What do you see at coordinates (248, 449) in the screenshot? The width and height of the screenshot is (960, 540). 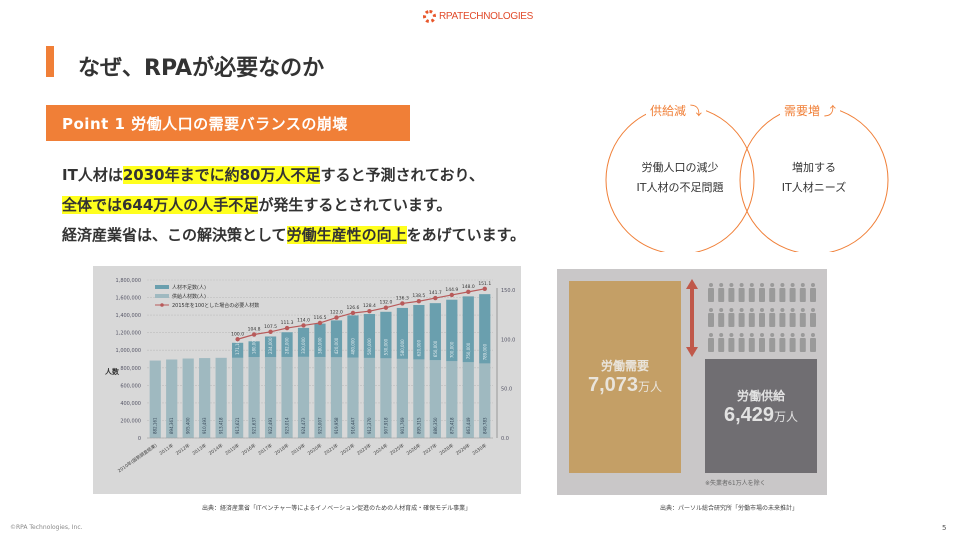 I see `x-tick-label: 2016年` at bounding box center [248, 449].